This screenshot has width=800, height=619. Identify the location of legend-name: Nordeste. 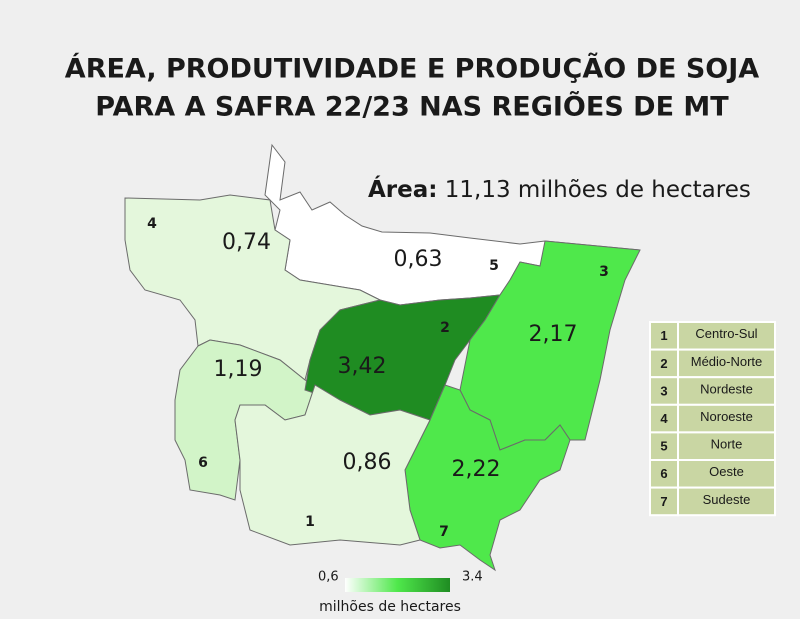
(726, 388).